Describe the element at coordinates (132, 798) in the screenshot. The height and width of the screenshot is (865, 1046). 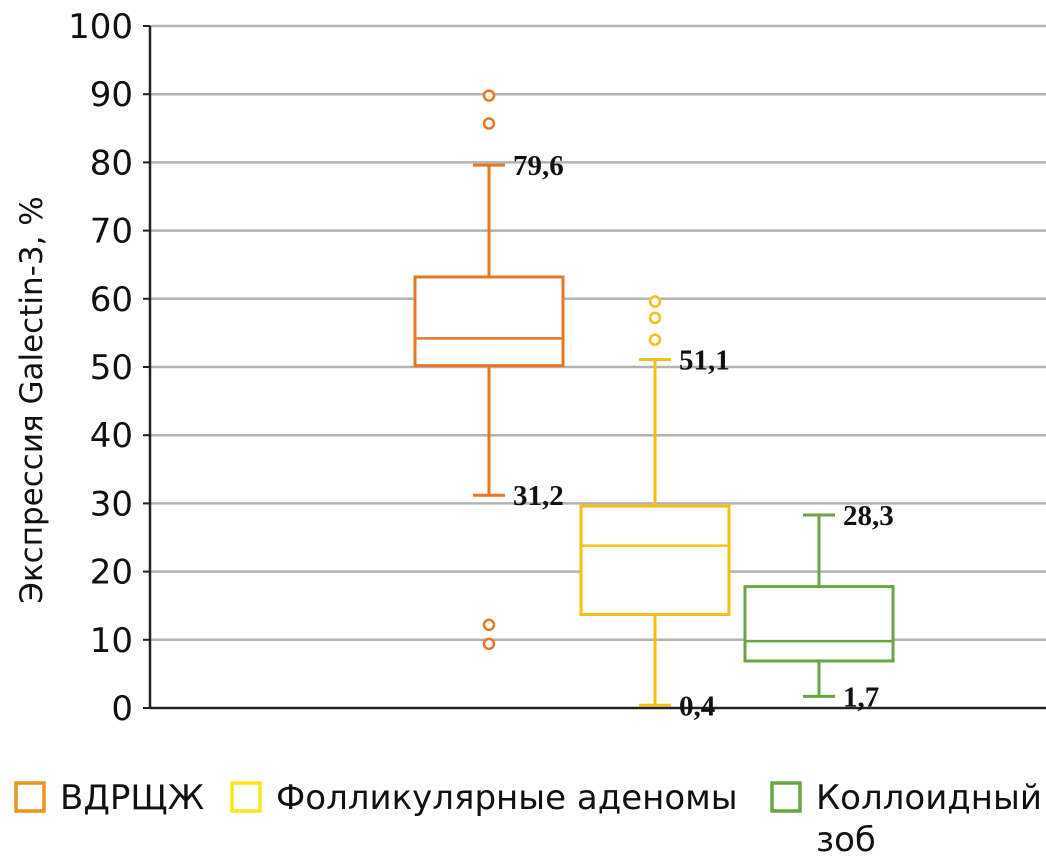
I see `legend-label: ВДРЩЖ` at that location.